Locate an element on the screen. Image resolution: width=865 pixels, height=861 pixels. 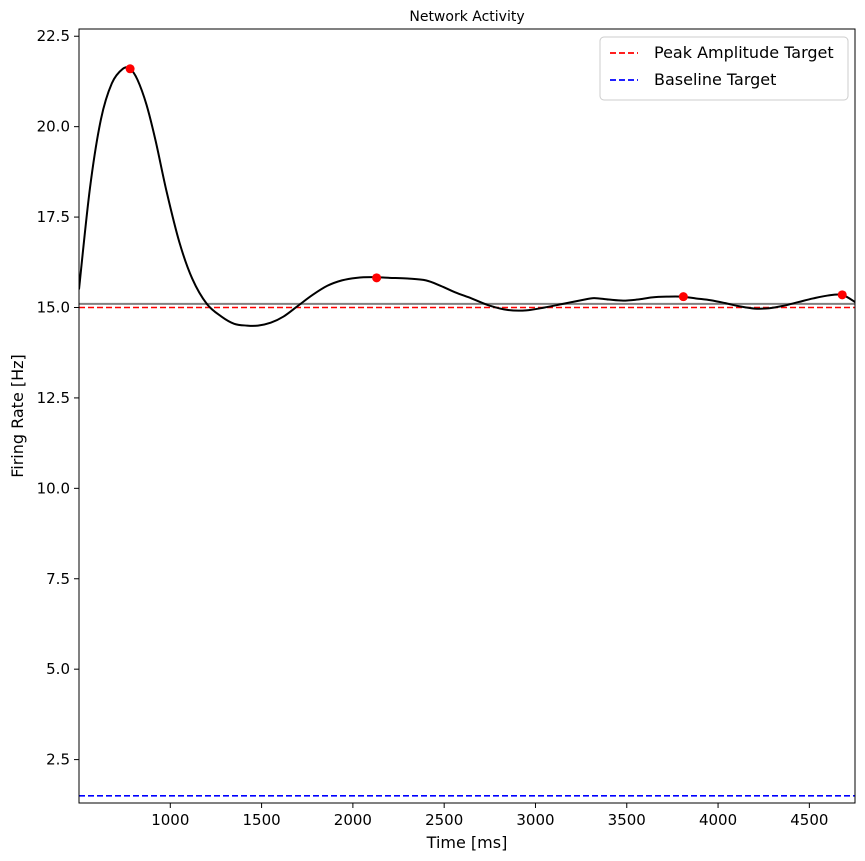
y-tick-label: 17.5 is located at coordinates (53, 217).